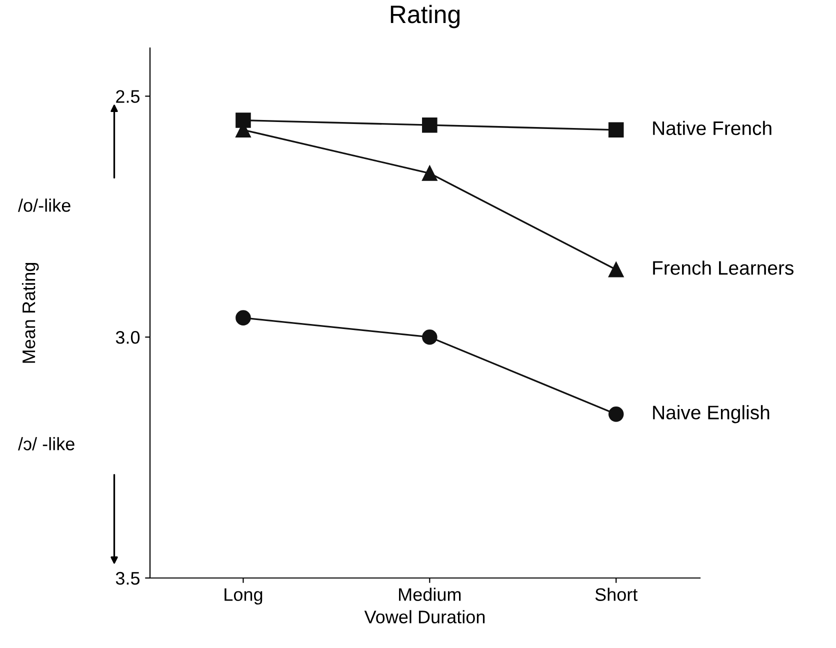  I want to click on series-label: French Learners, so click(723, 267).